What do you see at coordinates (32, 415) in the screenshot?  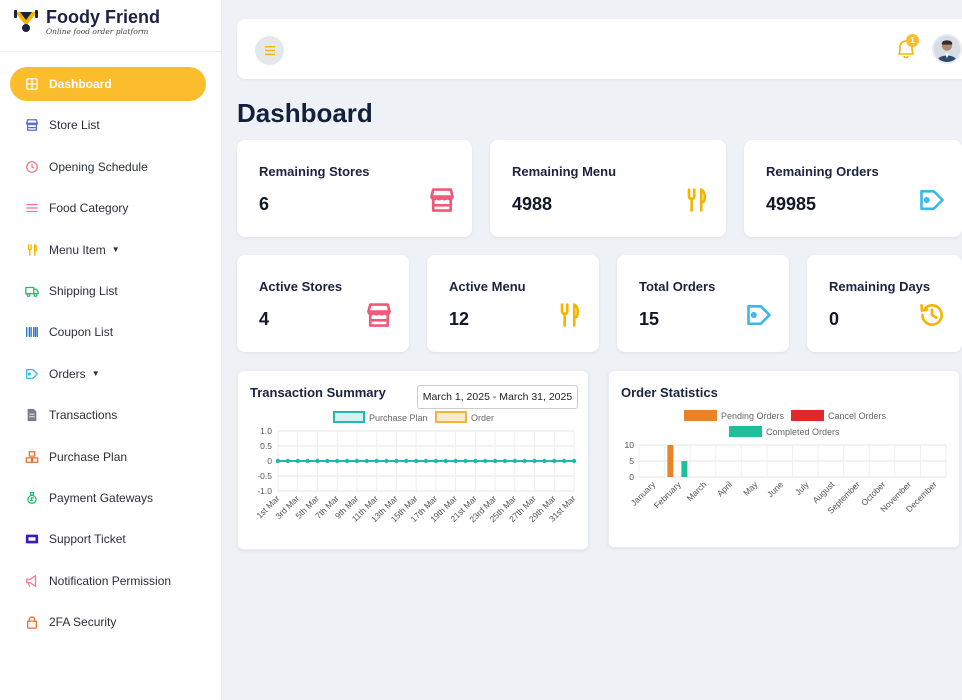 I see `document-icon` at bounding box center [32, 415].